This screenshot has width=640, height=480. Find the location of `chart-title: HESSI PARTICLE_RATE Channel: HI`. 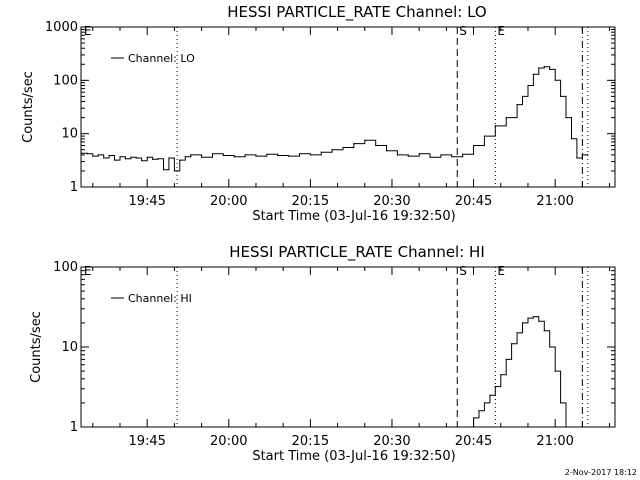

chart-title: HESSI PARTICLE_RATE Channel: HI is located at coordinates (357, 252).